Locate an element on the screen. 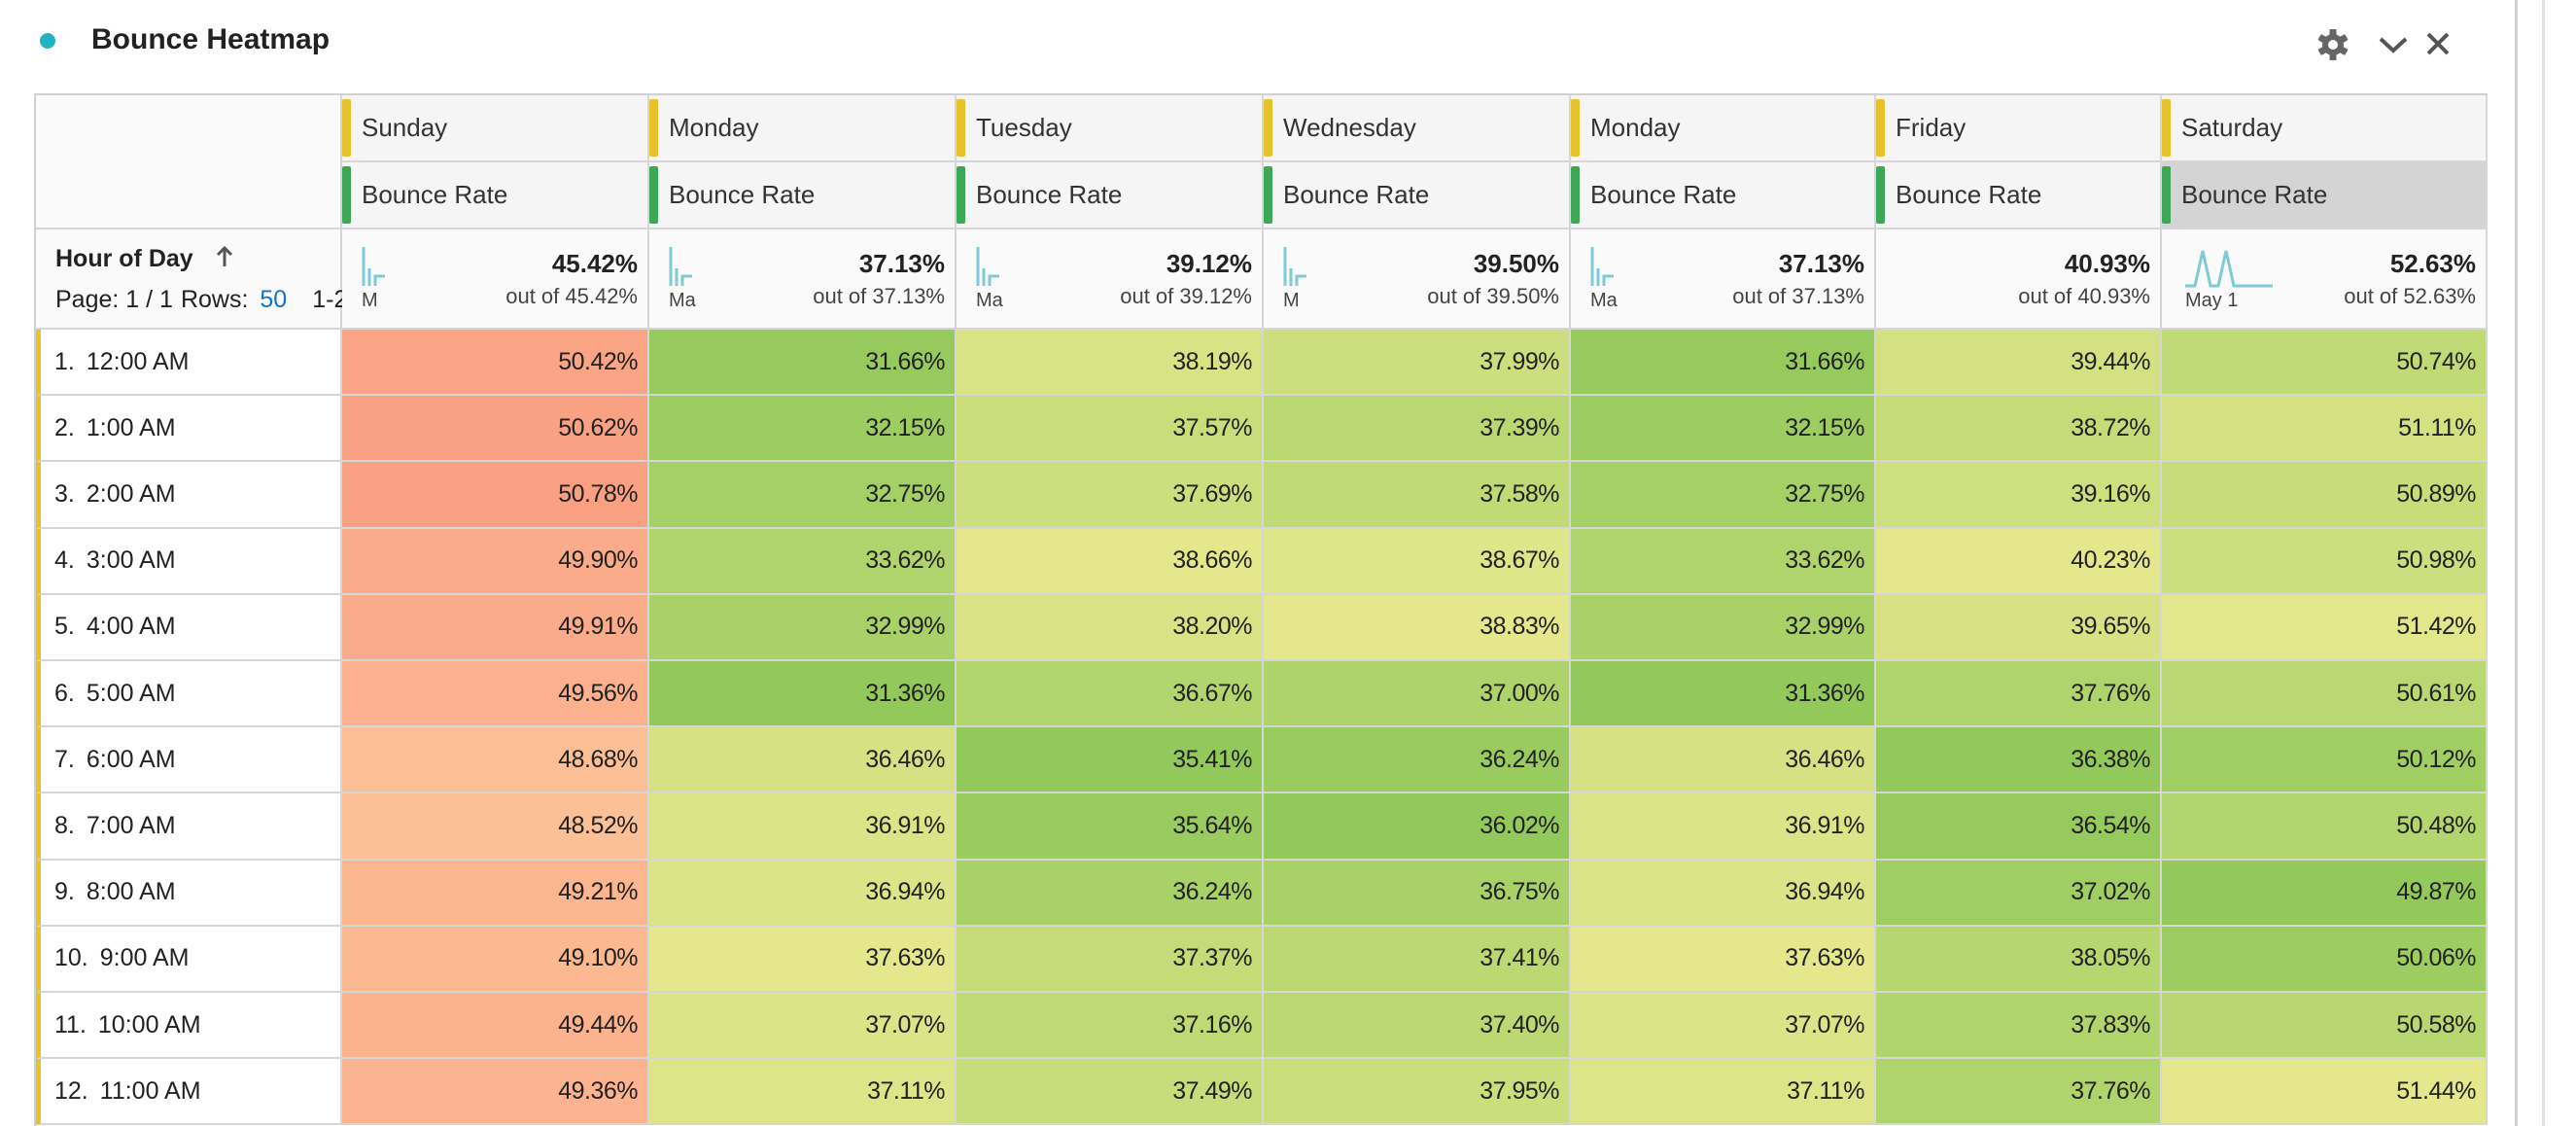 The image size is (2576, 1126). collapse-icon is located at coordinates (2393, 45).